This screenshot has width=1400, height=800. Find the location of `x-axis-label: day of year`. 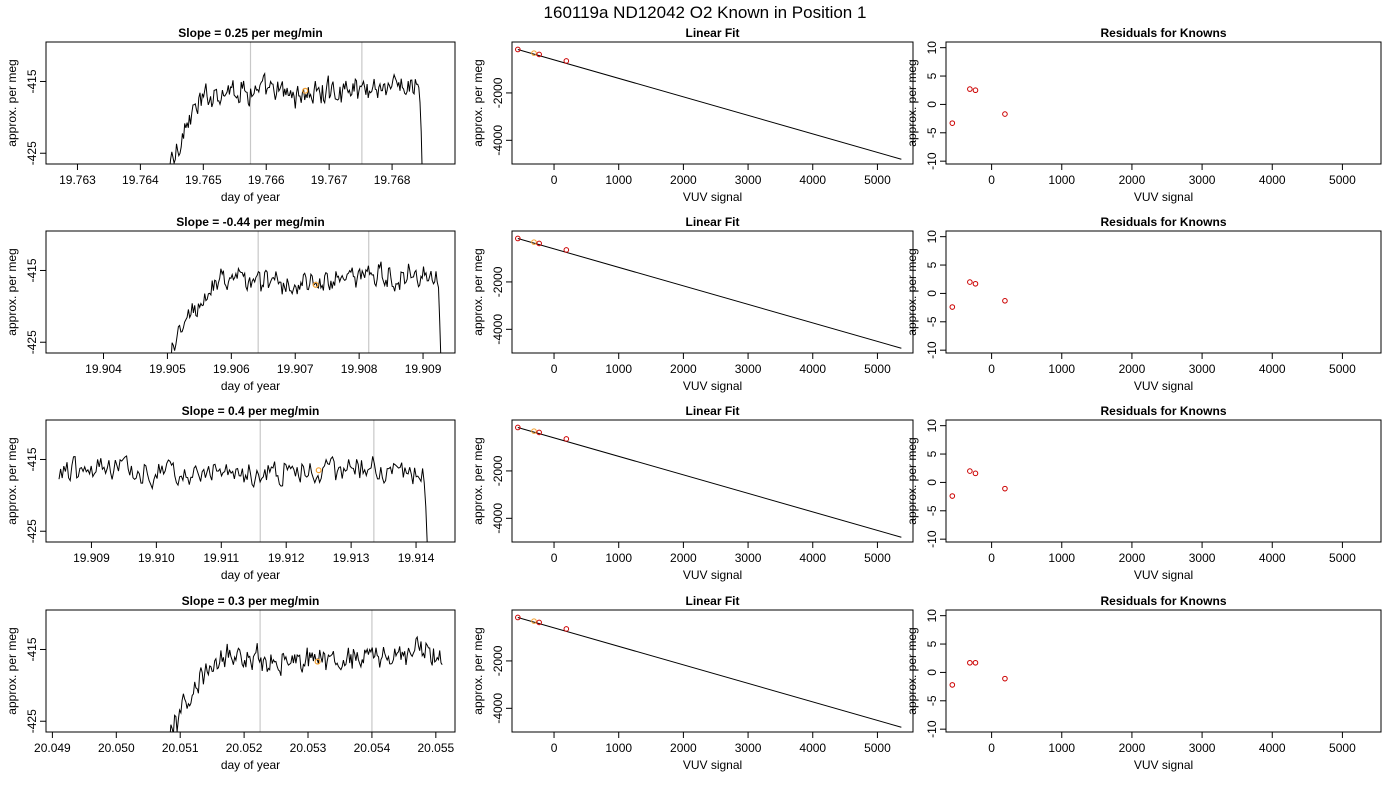

x-axis-label: day of year is located at coordinates (250, 575).